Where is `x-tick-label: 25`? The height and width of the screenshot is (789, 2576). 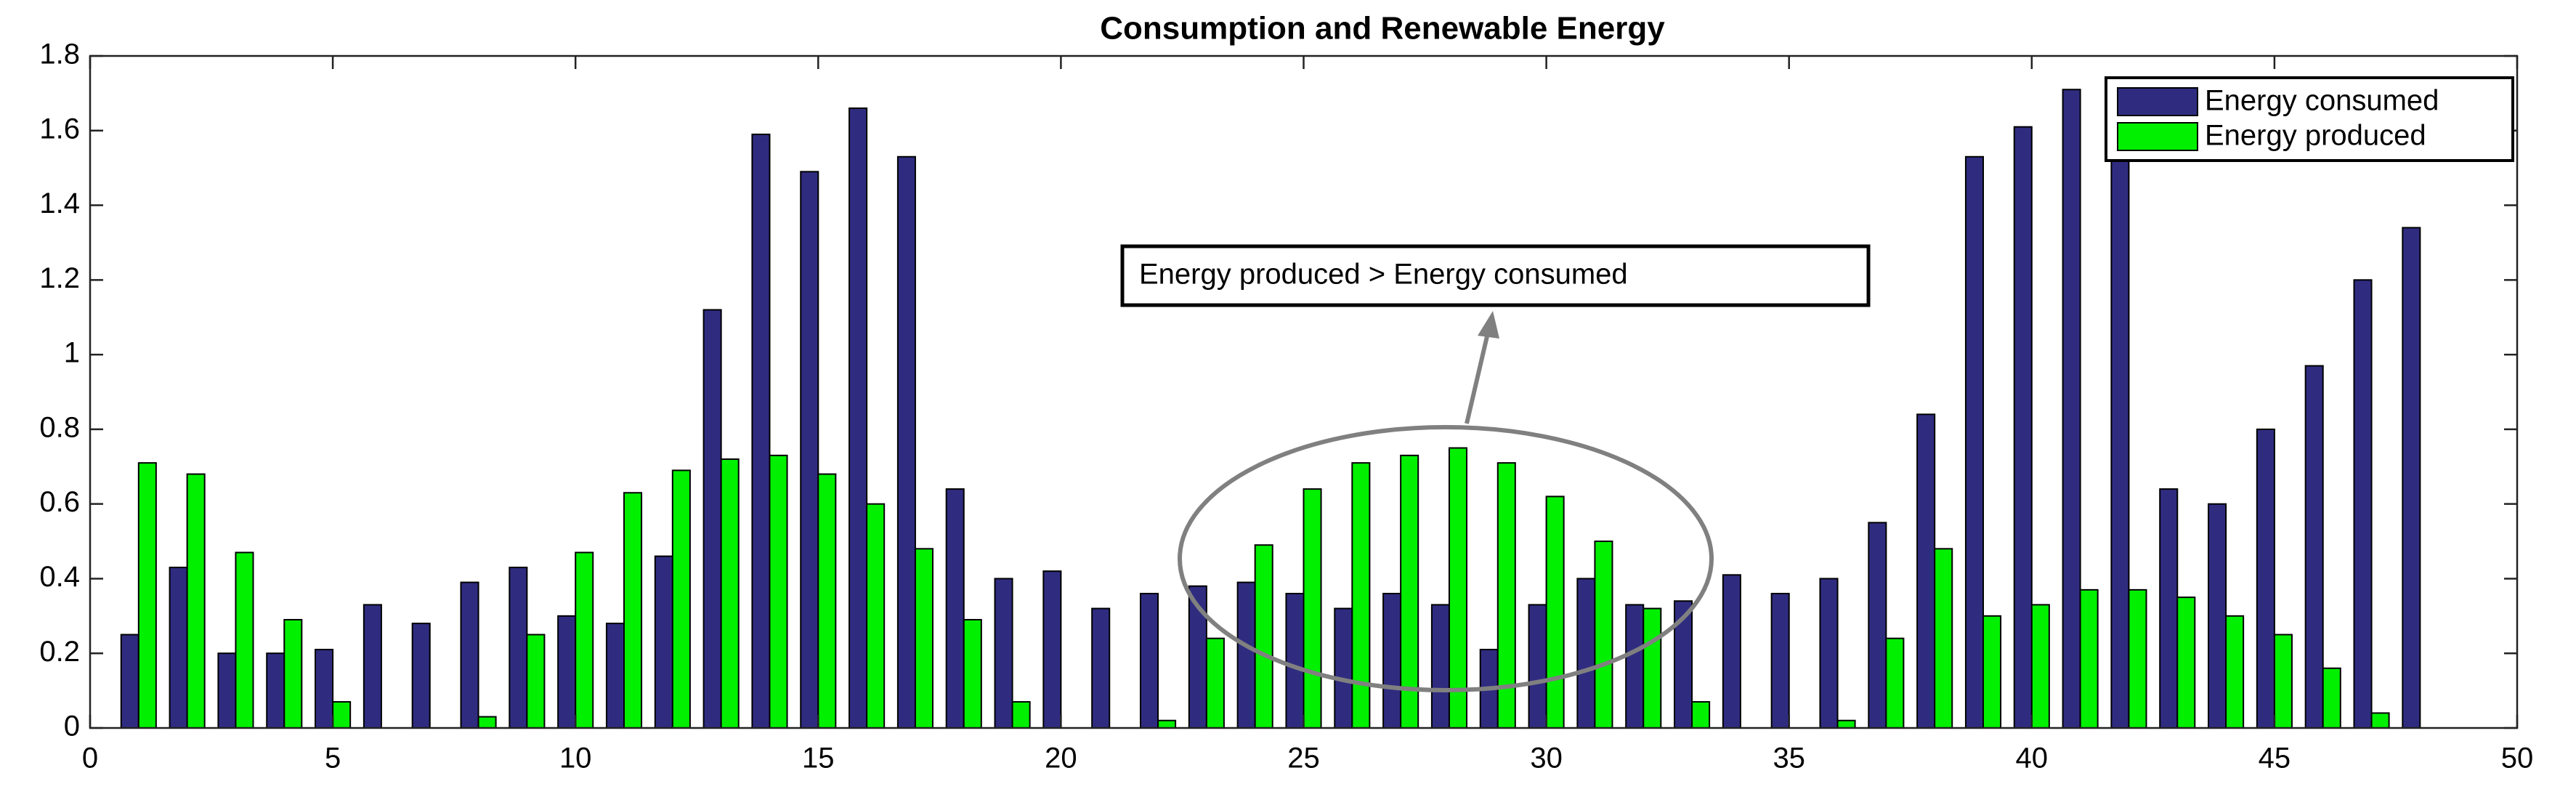 x-tick-label: 25 is located at coordinates (1303, 758).